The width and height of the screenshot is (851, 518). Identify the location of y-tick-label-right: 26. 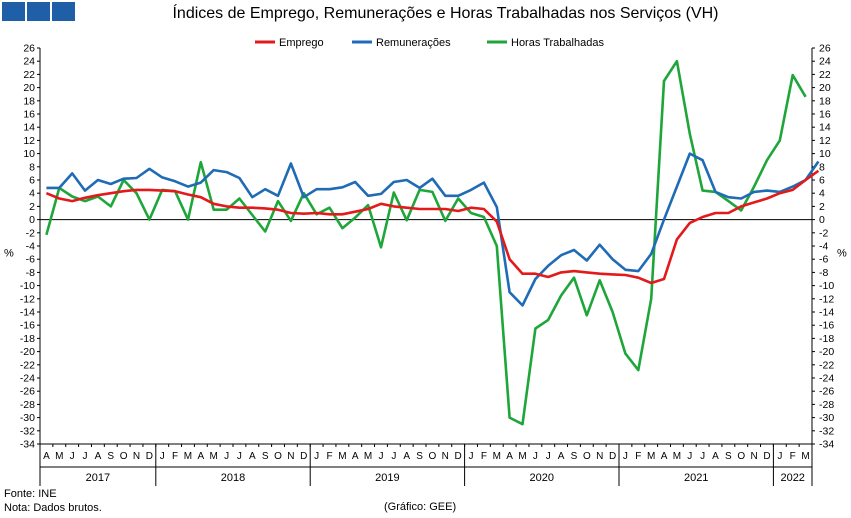
(825, 49).